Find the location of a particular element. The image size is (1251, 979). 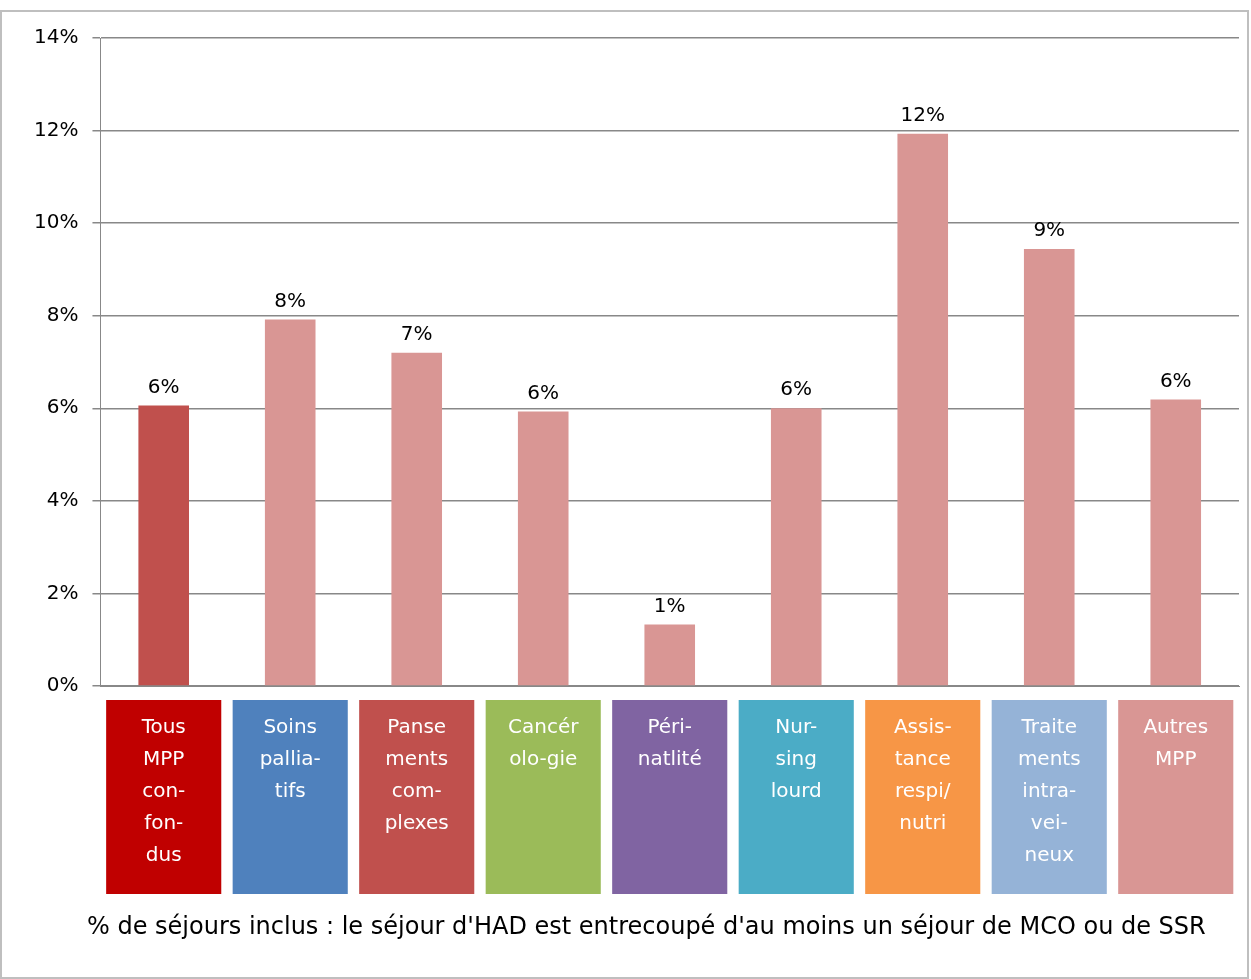

x-tick-label: Tous MPP con- fon- dus is located at coordinates (163, 790).